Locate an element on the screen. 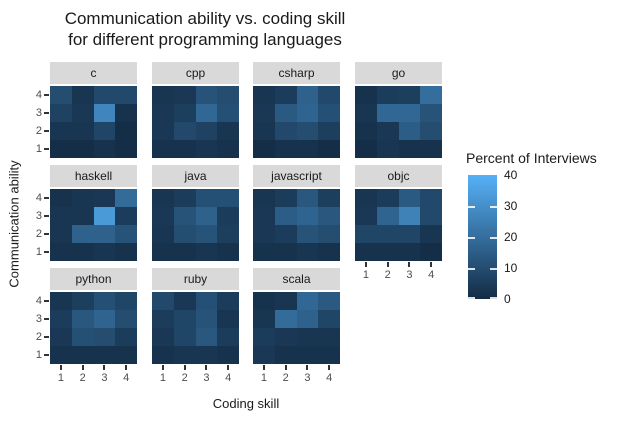 The width and height of the screenshot is (640, 426). heatmap-cell-c-x4-y3 is located at coordinates (126, 113).